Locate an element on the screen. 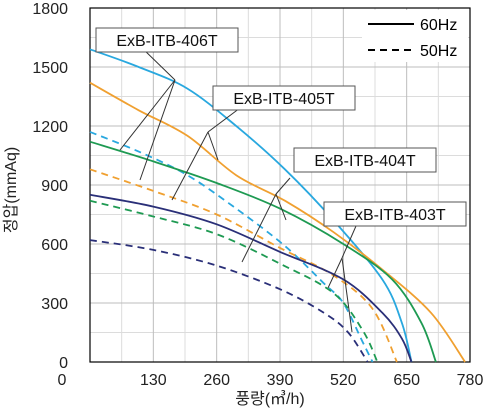 The image size is (490, 412). legend-box is located at coordinates (415, 36).